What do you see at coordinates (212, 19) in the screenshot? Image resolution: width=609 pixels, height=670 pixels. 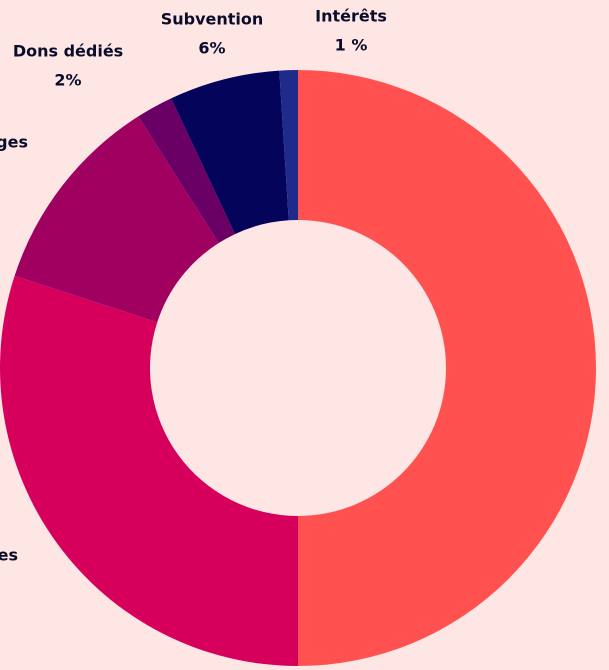 I see `segment-label: Subvention` at bounding box center [212, 19].